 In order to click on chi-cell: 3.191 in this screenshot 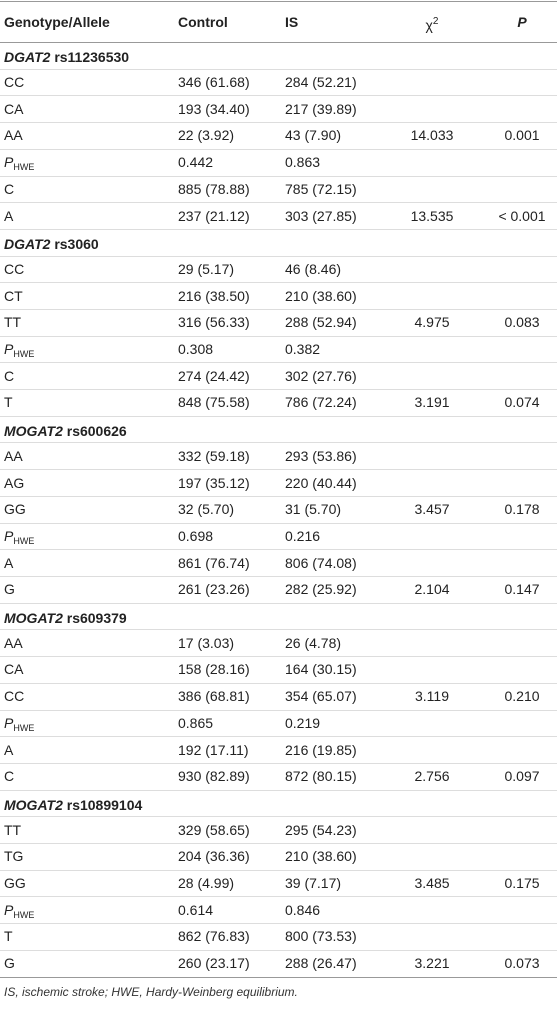, I will do `click(432, 402)`.